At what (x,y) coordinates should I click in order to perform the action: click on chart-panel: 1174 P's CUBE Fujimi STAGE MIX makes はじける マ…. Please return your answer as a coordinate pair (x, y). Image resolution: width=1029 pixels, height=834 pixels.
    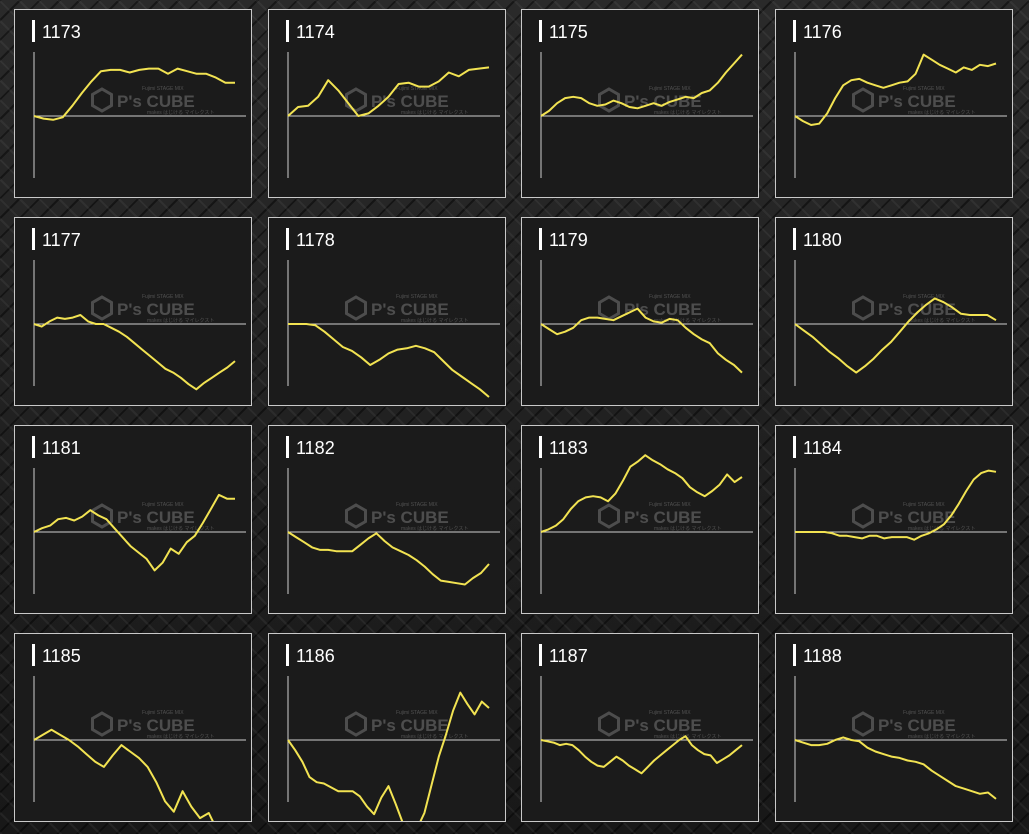
    Looking at the image, I should click on (387, 103).